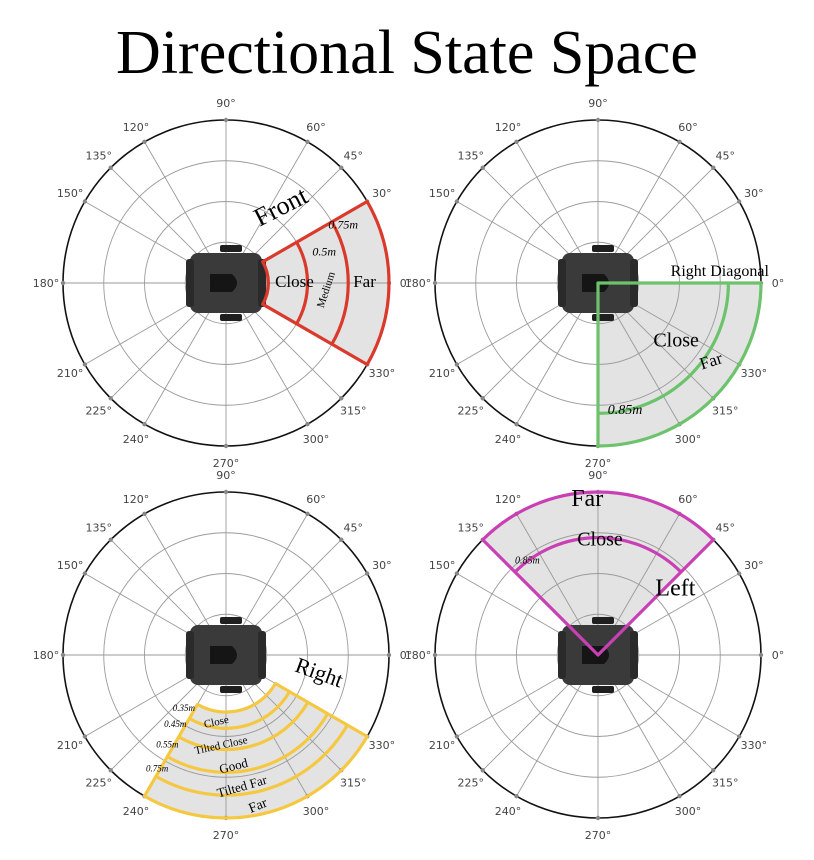  Describe the element at coordinates (226, 475) in the screenshot. I see `angle-label: 90°` at that location.